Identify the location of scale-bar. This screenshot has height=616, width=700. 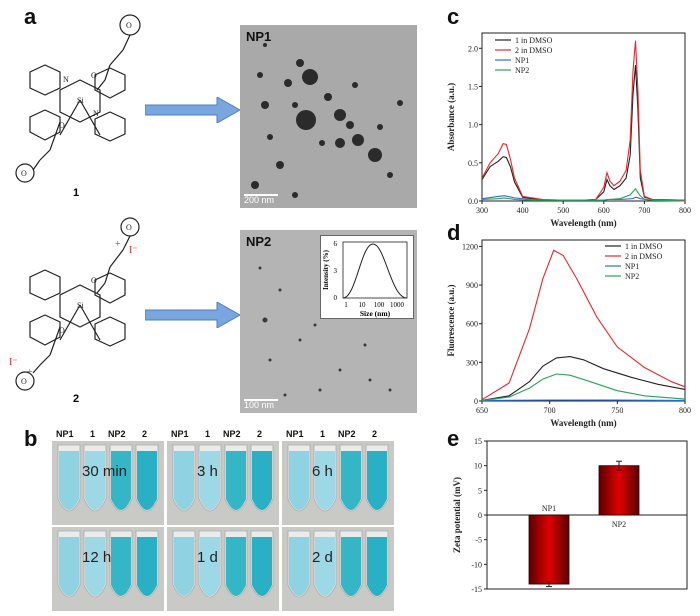
(261, 400).